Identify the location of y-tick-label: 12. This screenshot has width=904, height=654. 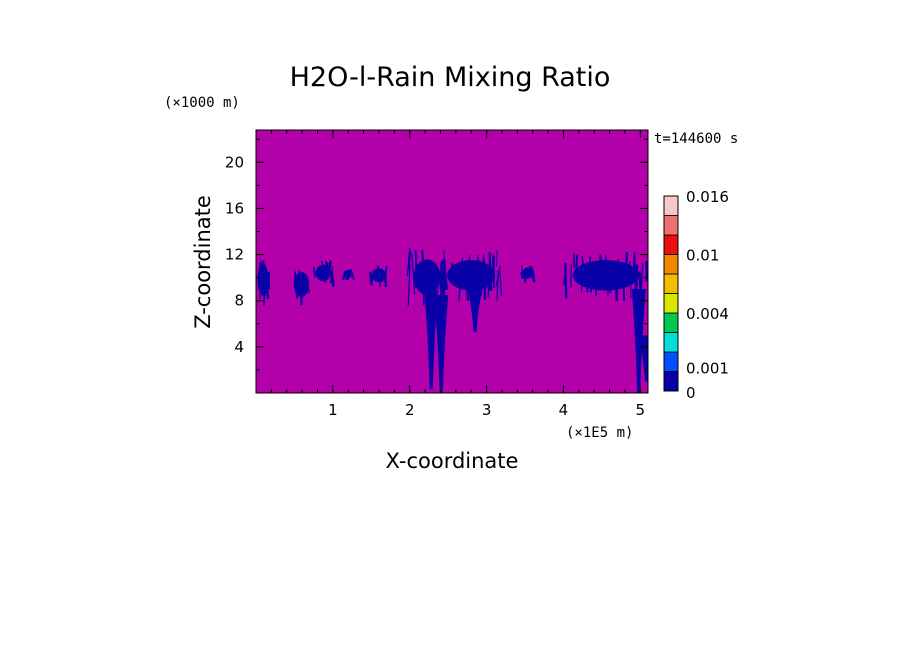
(234, 255).